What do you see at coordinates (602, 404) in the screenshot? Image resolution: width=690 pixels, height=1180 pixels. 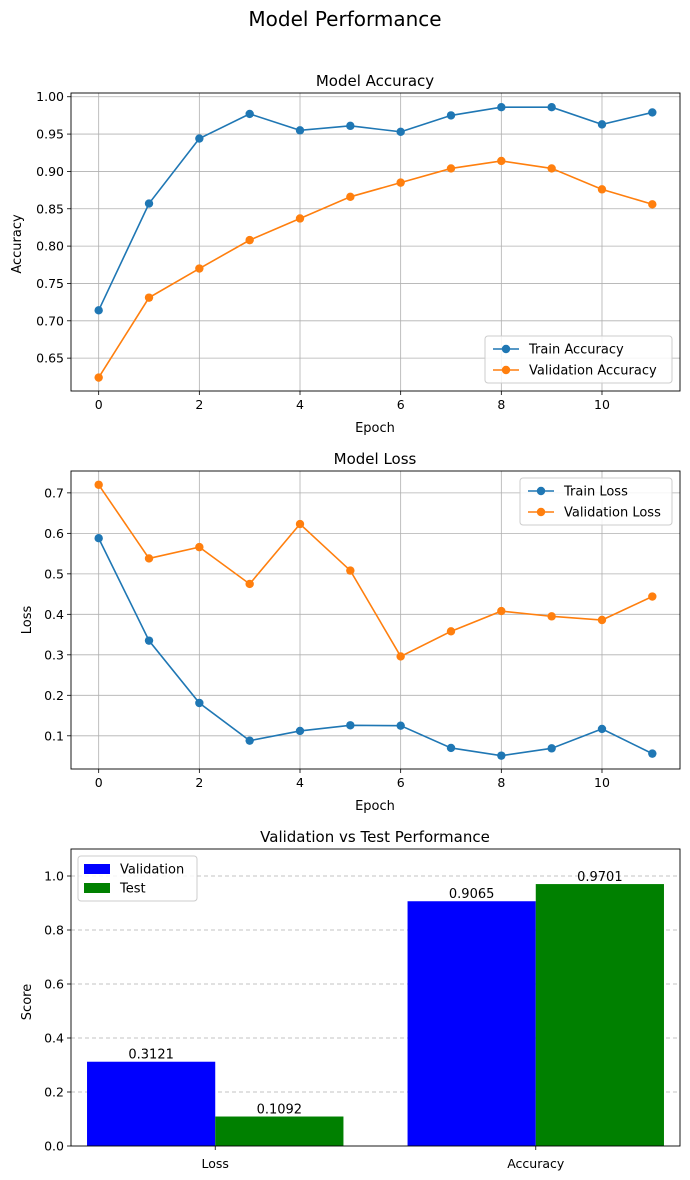 I see `accuracy-x-tick-label: 10` at bounding box center [602, 404].